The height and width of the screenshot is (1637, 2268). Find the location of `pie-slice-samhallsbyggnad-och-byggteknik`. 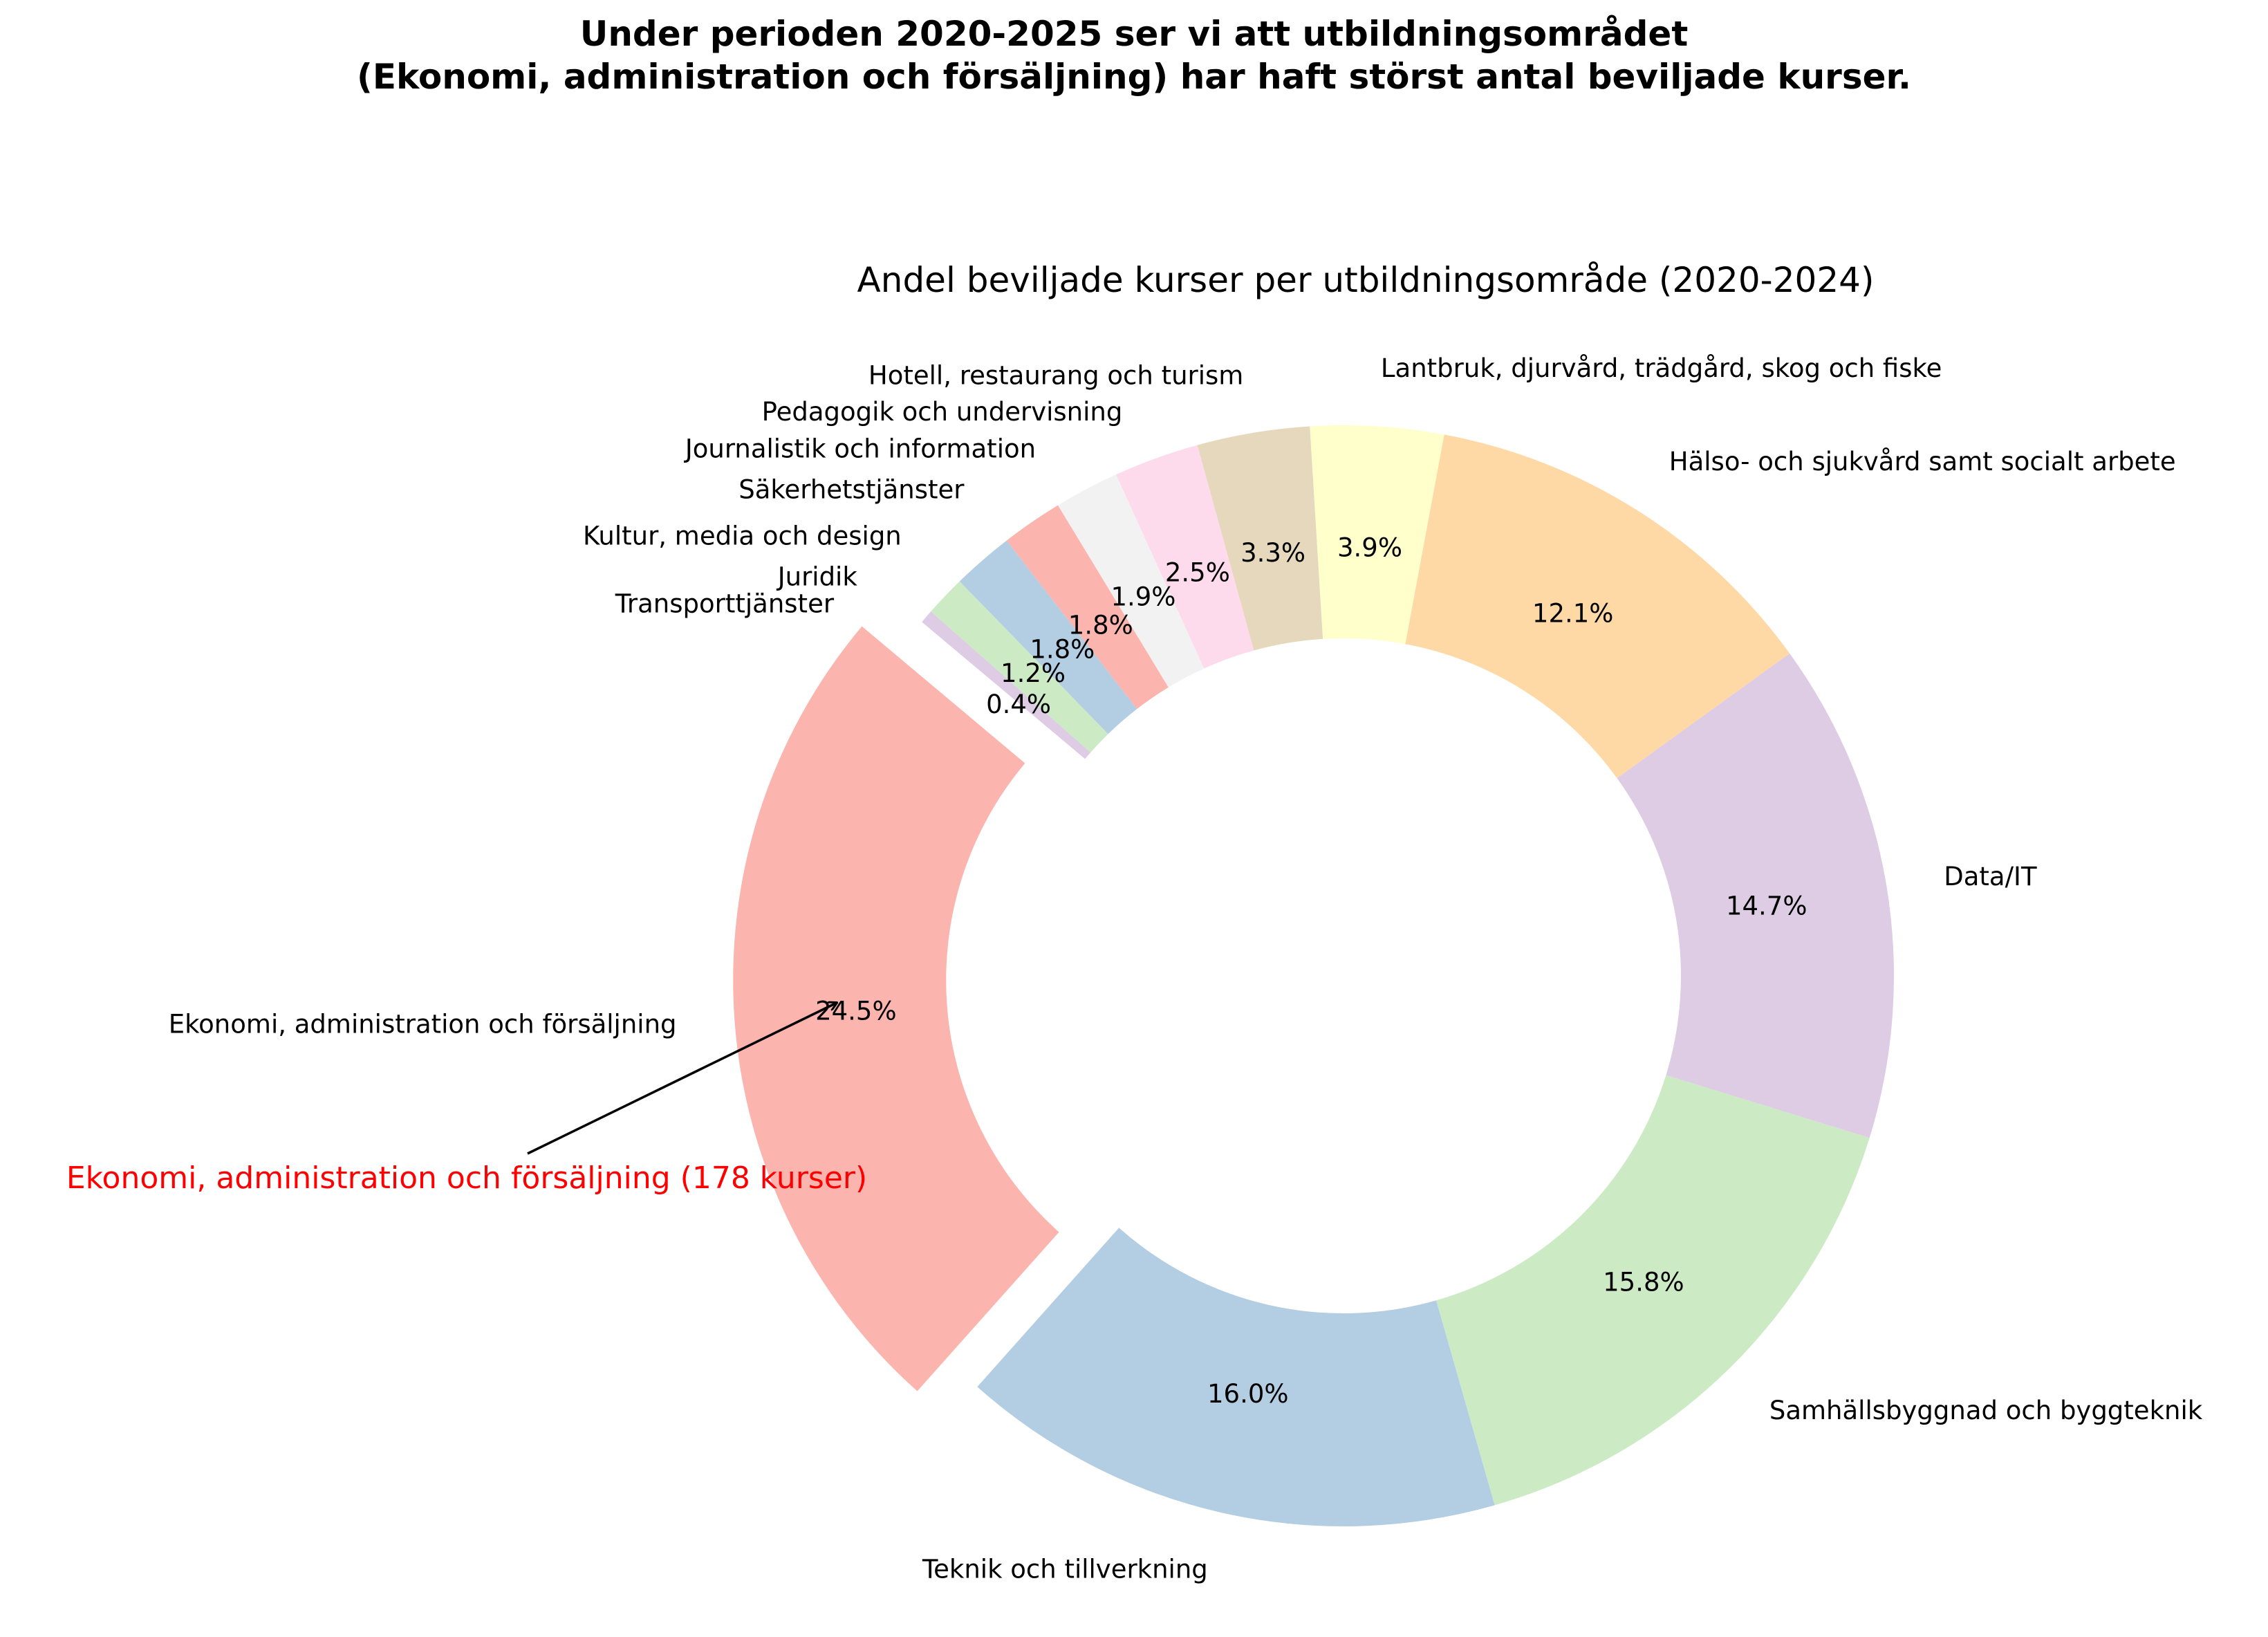

pie-slice-samhallsbyggnad-och-byggteknik is located at coordinates (1653, 1290).